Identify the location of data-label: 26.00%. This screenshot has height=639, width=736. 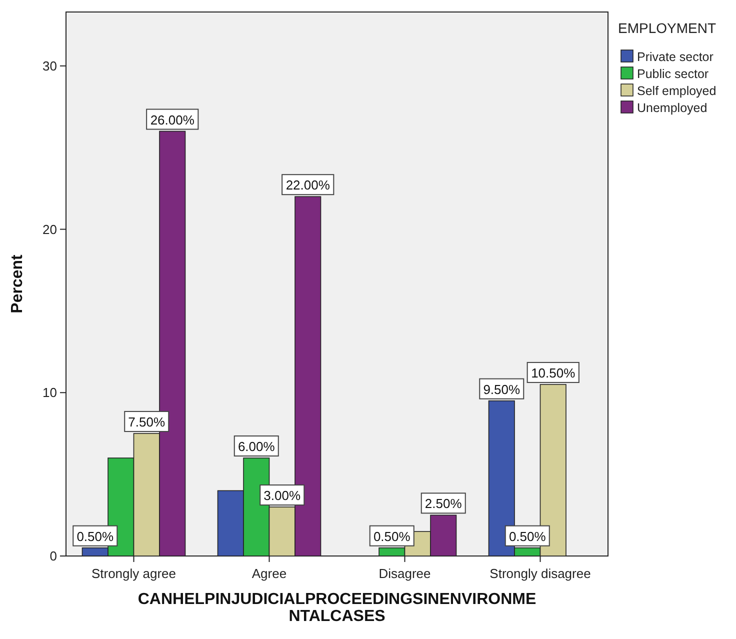
(172, 120).